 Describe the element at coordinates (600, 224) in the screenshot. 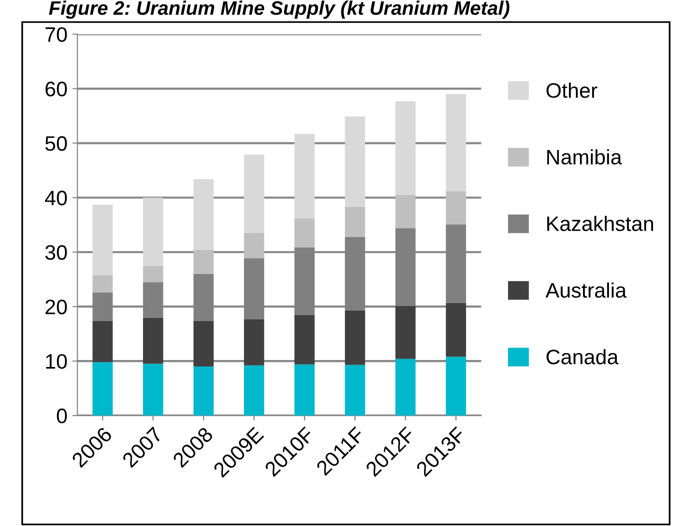

I see `legend-label: Kazakhstan` at that location.